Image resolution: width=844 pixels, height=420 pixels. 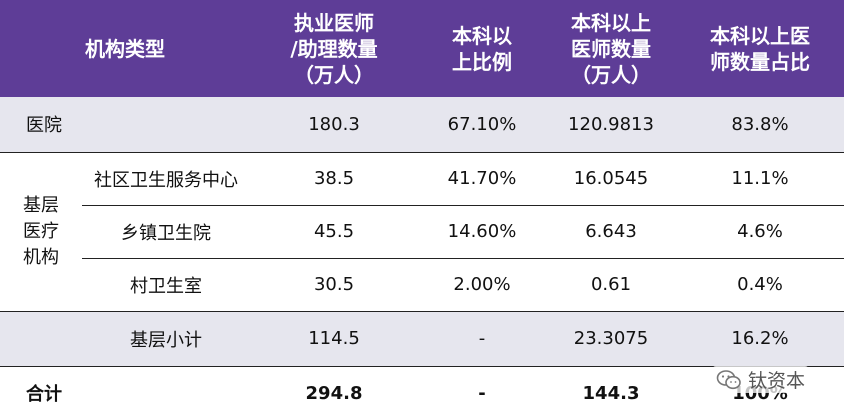 What do you see at coordinates (611, 339) in the screenshot?
I see `cell-bachelor-count: 23.3075` at bounding box center [611, 339].